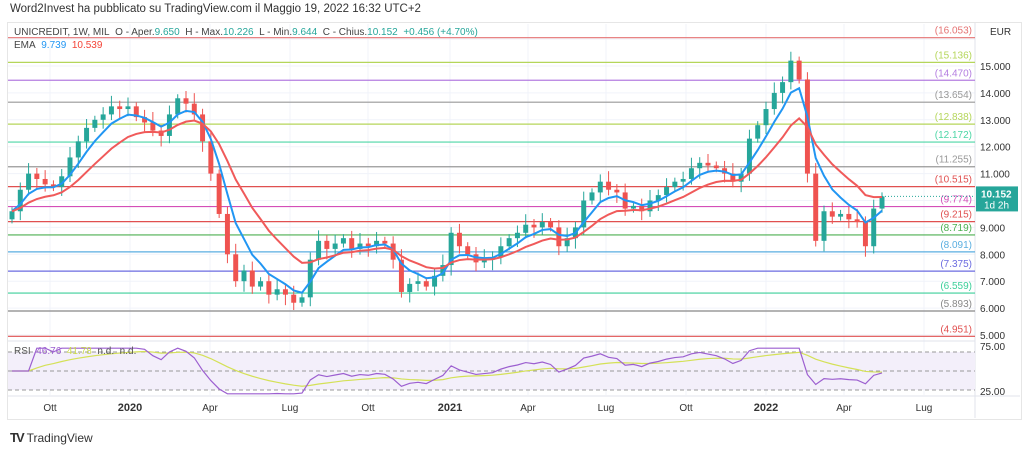 This screenshot has width=1024, height=450. Describe the element at coordinates (382, 32) in the screenshot. I see `close-value: 10.152` at that location.